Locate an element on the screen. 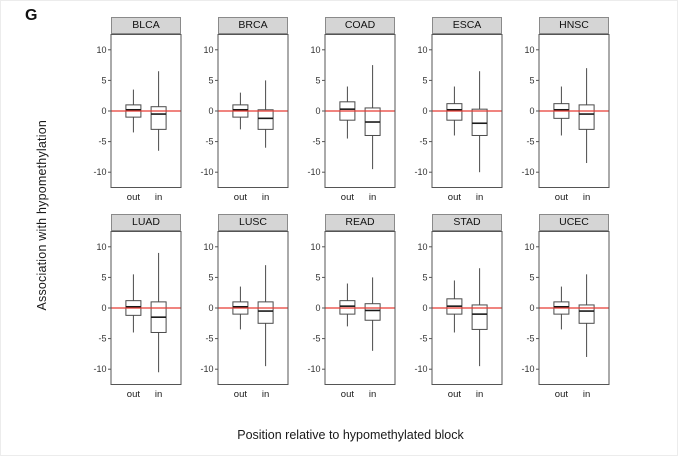 Image resolution: width=678 pixels, height=456 pixels. boxplot-box-out is located at coordinates (454, 112).